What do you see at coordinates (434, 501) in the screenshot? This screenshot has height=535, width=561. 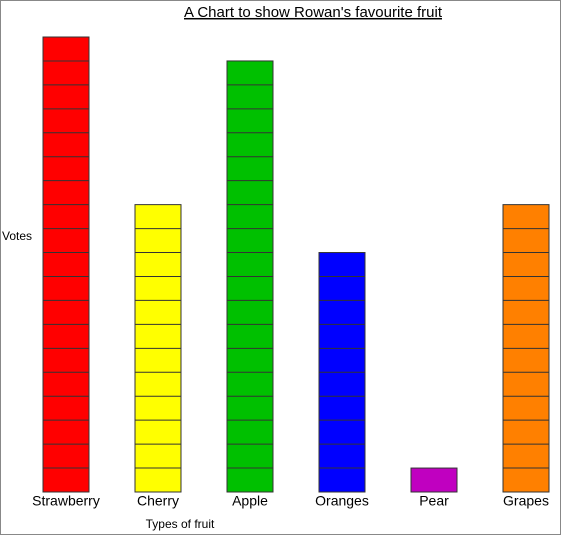 I see `x-tick-label: Pear` at bounding box center [434, 501].